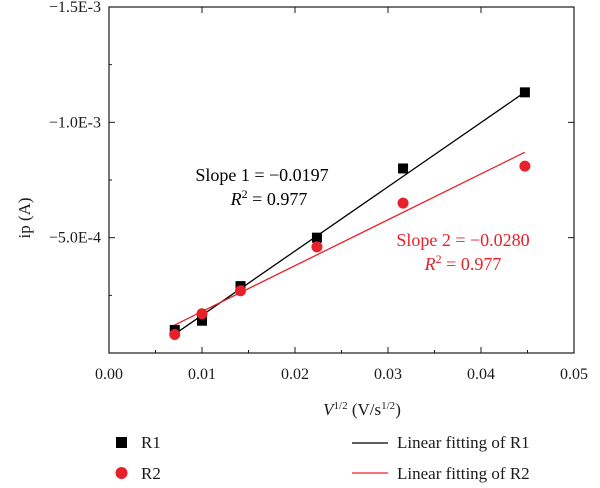 The image size is (600, 488). Describe the element at coordinates (462, 240) in the screenshot. I see `annotation-slope-2-text: Slope 2 = −0.0280` at that location.